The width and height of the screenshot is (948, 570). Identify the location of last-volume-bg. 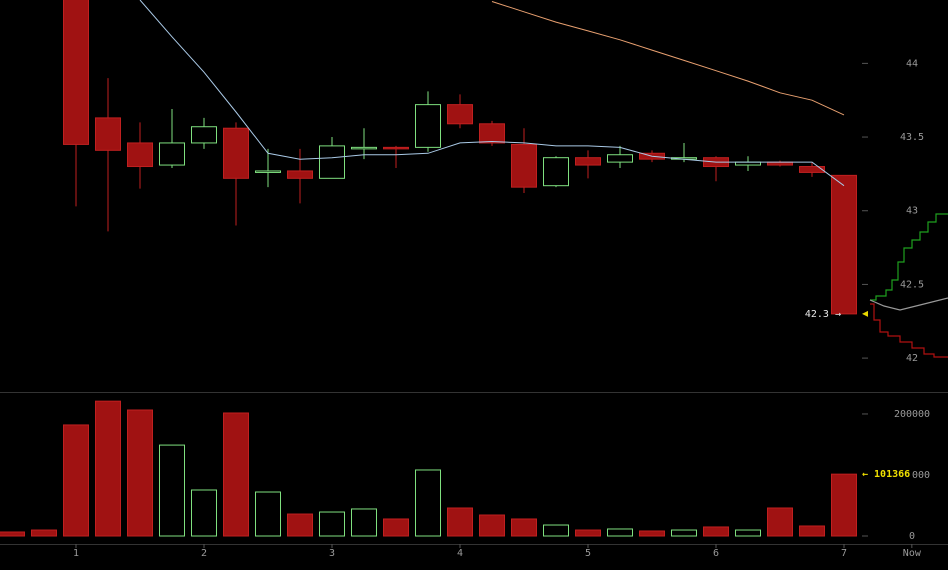
(886, 474).